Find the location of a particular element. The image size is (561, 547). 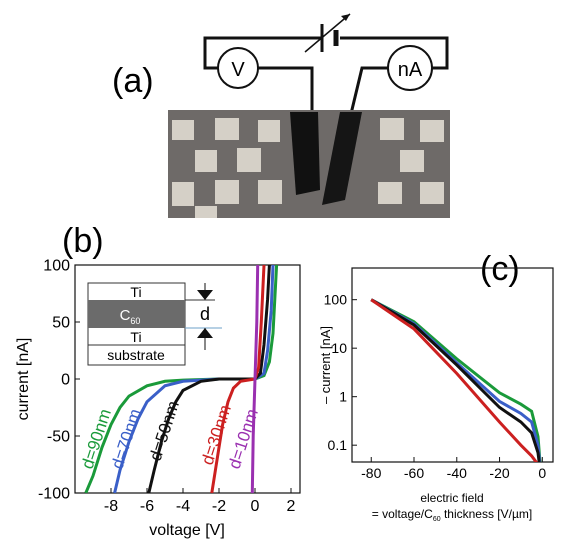

x-tick-label: -2 is located at coordinates (219, 506).